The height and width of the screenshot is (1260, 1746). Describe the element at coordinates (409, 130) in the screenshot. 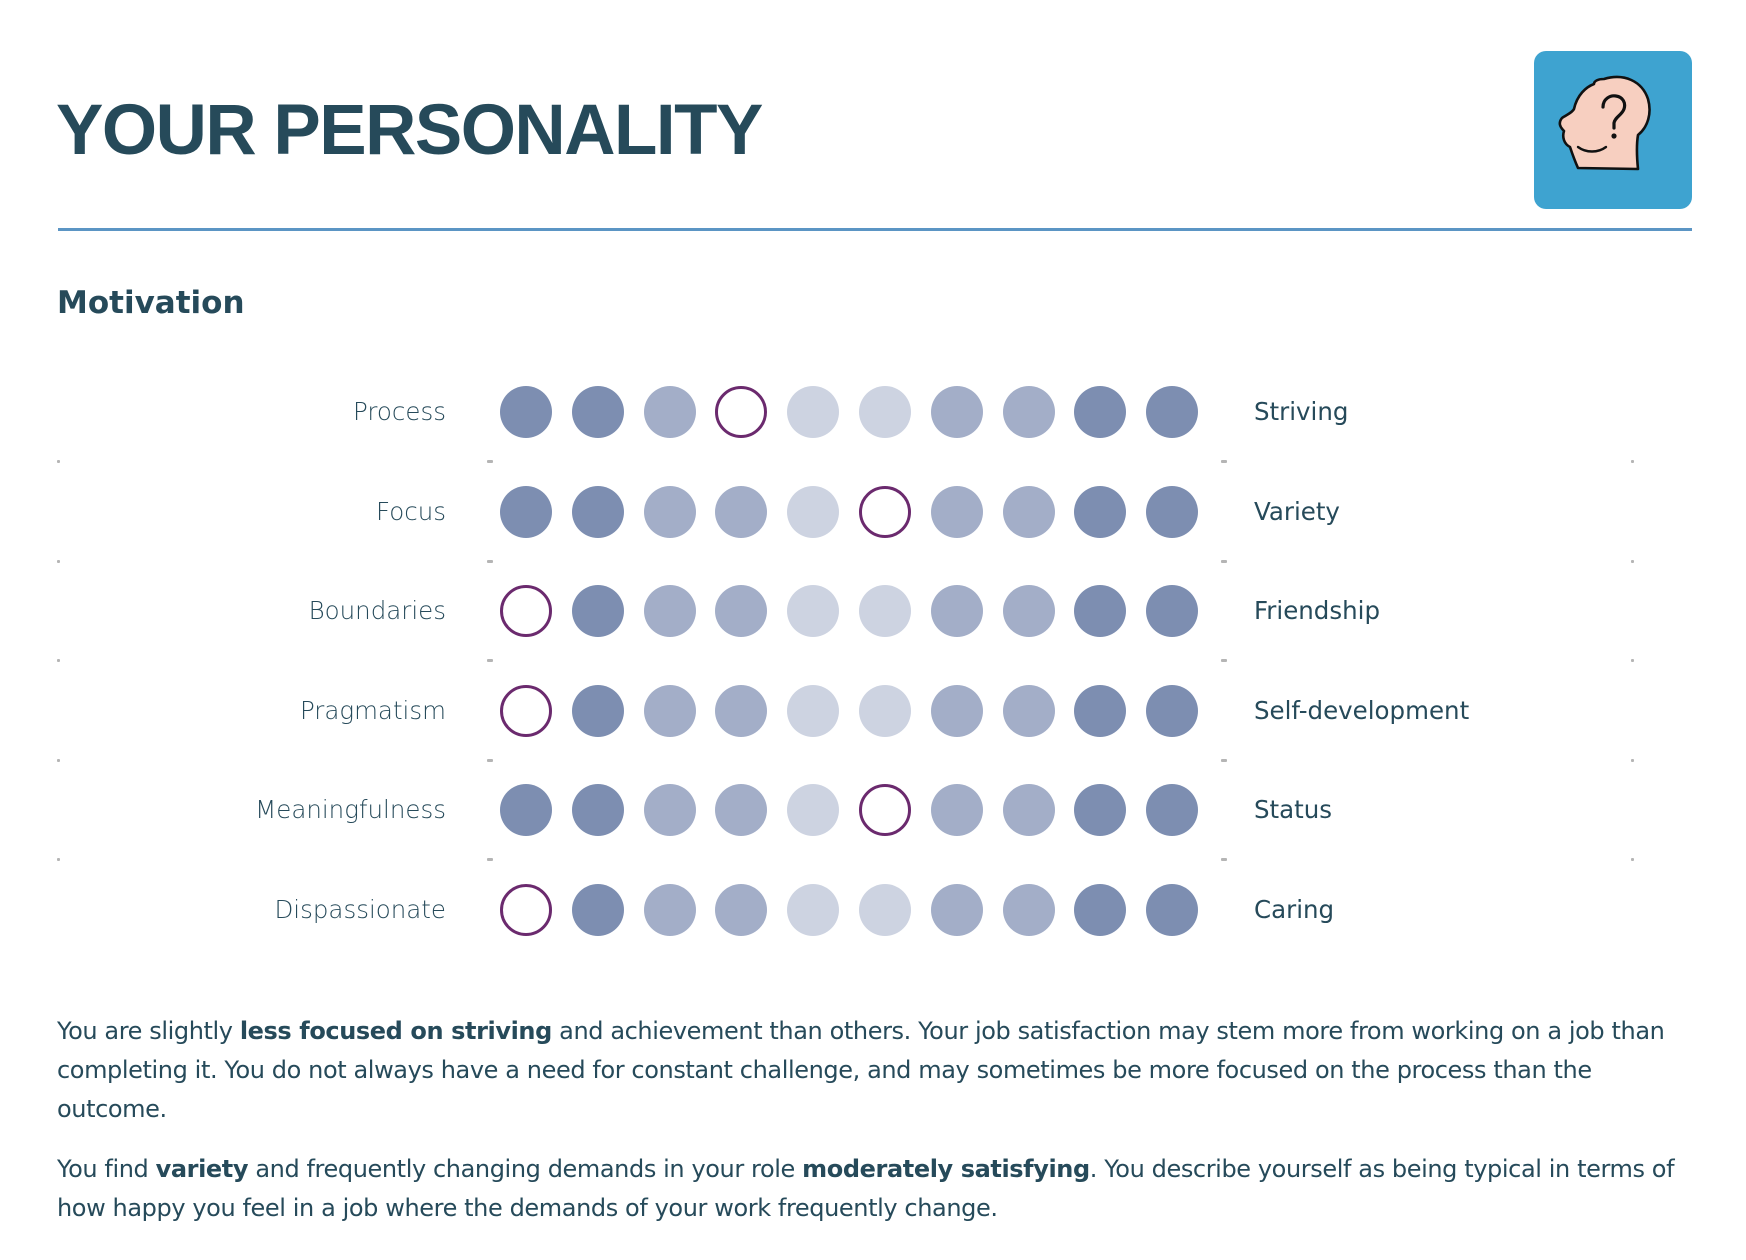

I see `page-title: YOUR PERSONALITY` at that location.